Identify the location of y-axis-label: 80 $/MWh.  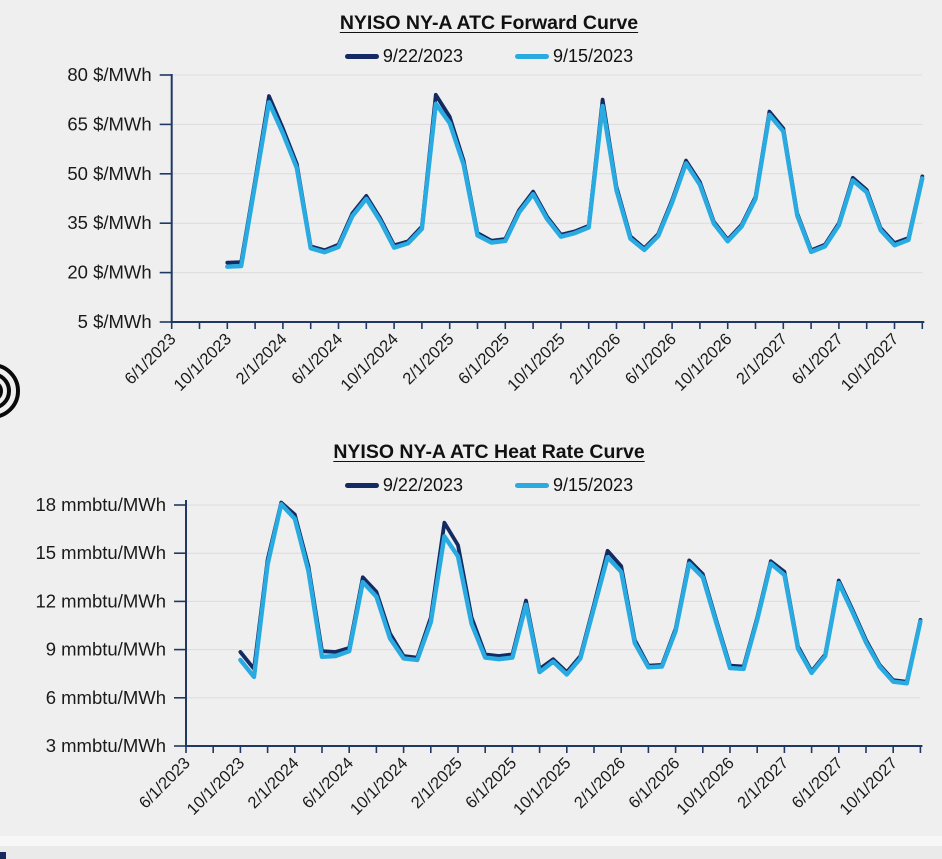
(109, 74).